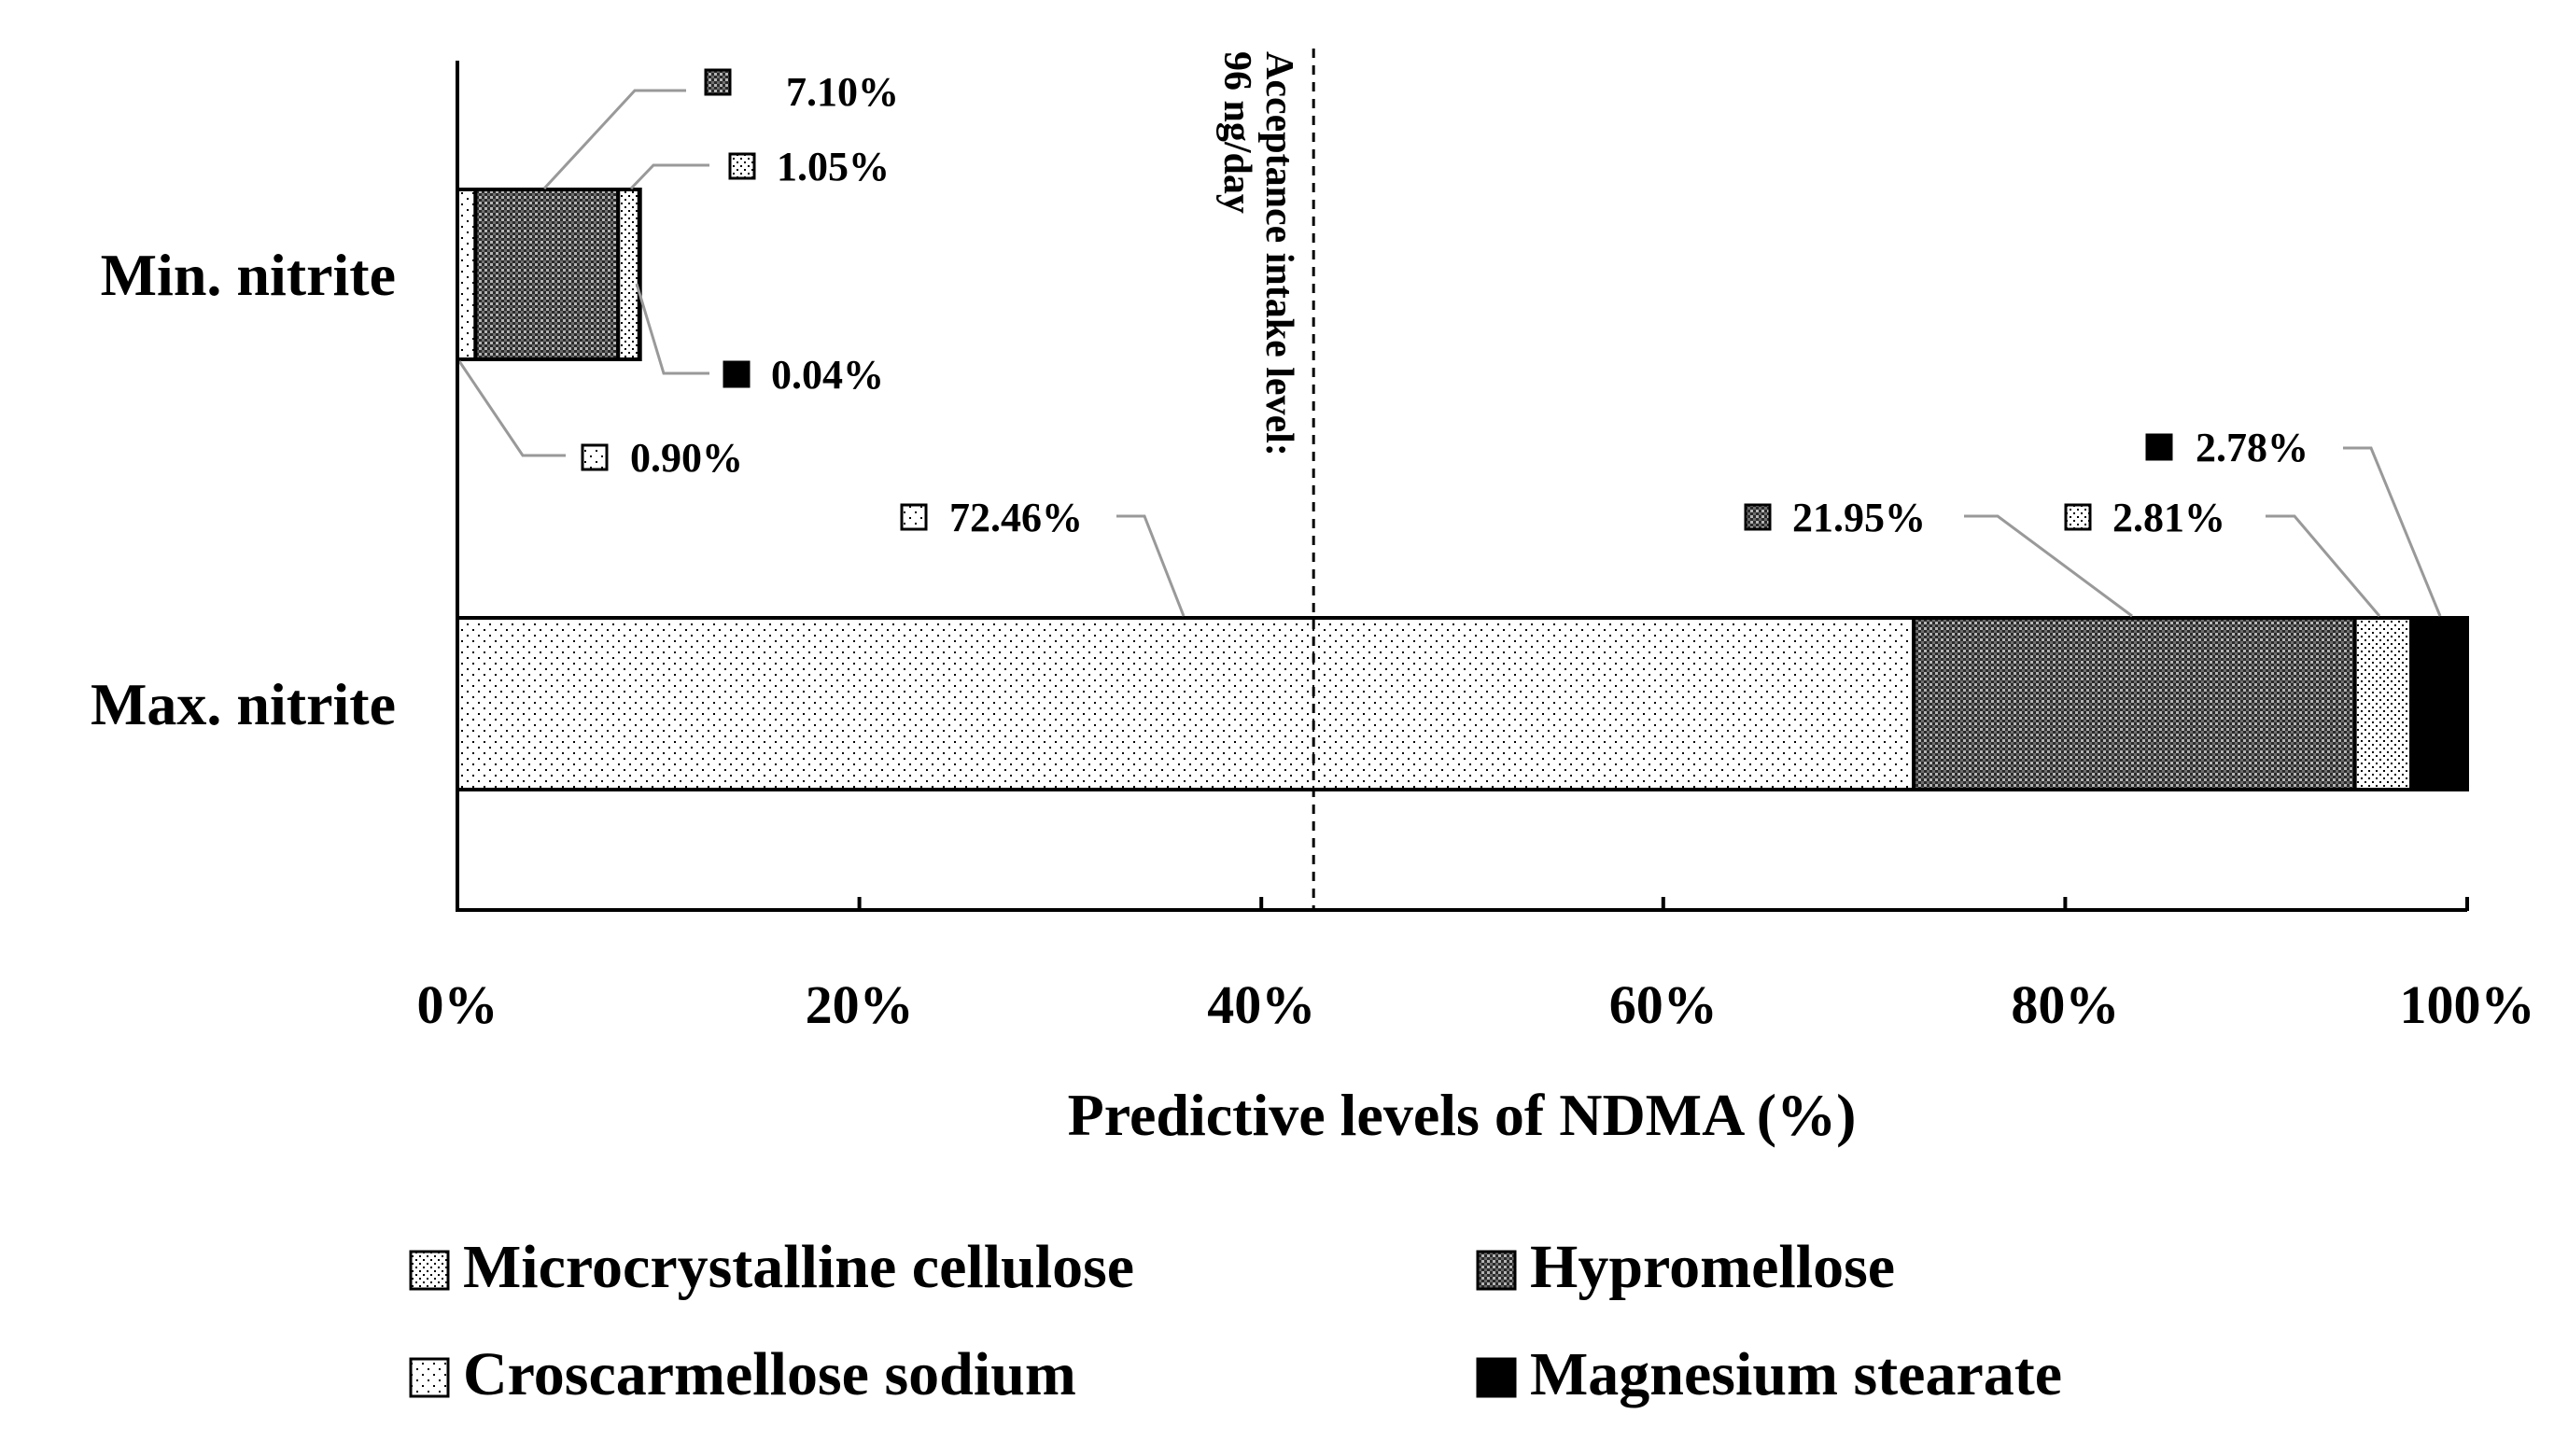  Describe the element at coordinates (429, 1270) in the screenshot. I see `legend-swatch-microcrystalline-cellulose` at that location.